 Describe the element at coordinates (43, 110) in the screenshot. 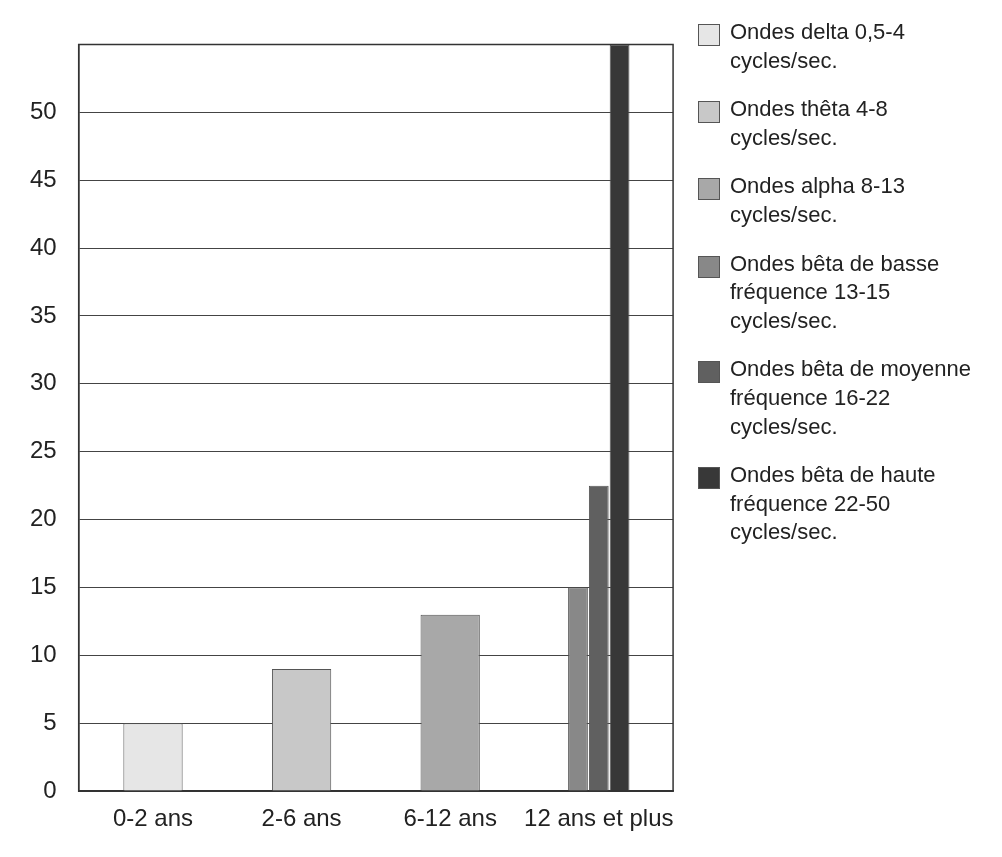

I see `y-tick-label: 50` at that location.